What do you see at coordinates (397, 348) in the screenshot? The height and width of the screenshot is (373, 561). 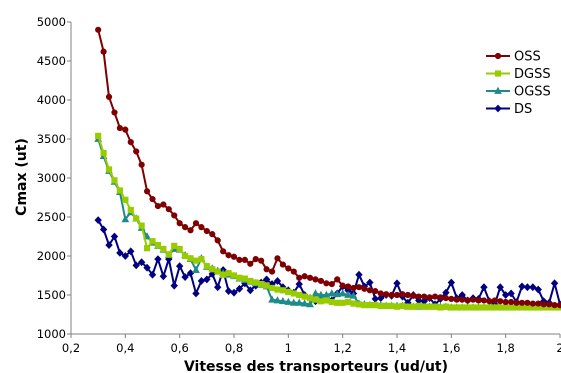 I see `x-tick-label: 1,4` at bounding box center [397, 348].